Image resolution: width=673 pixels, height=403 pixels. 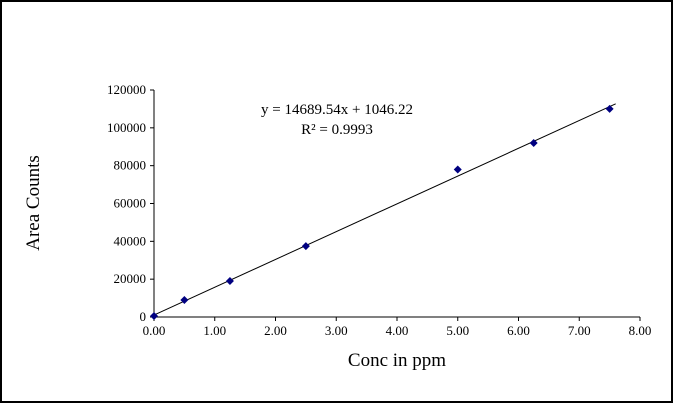 I want to click on equation-text: y = 14689.54x + 1046.22, so click(x=337, y=110).